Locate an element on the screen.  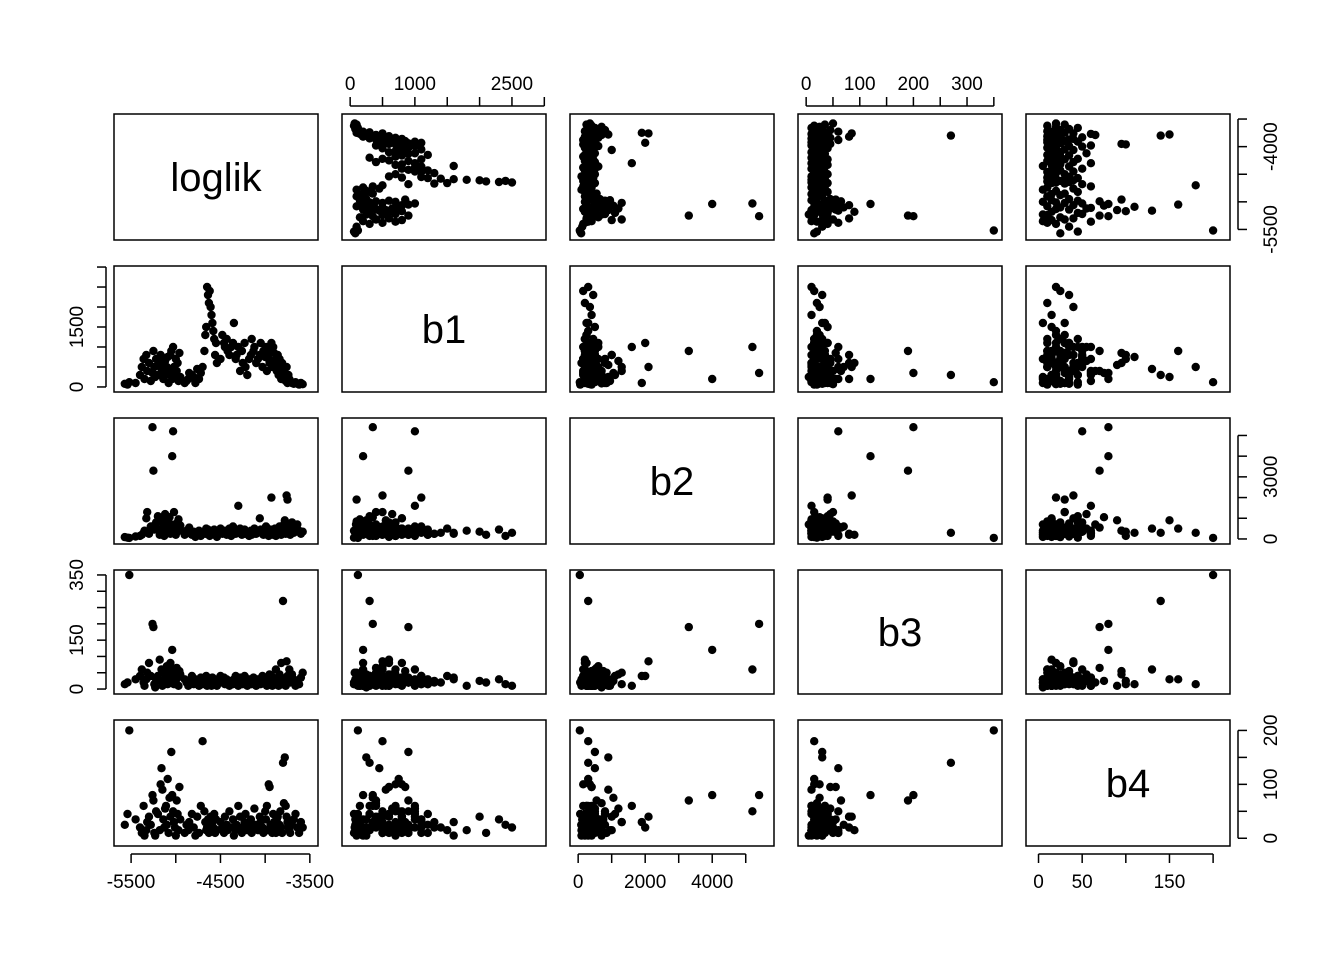
tick-label: 350 is located at coordinates (77, 575).